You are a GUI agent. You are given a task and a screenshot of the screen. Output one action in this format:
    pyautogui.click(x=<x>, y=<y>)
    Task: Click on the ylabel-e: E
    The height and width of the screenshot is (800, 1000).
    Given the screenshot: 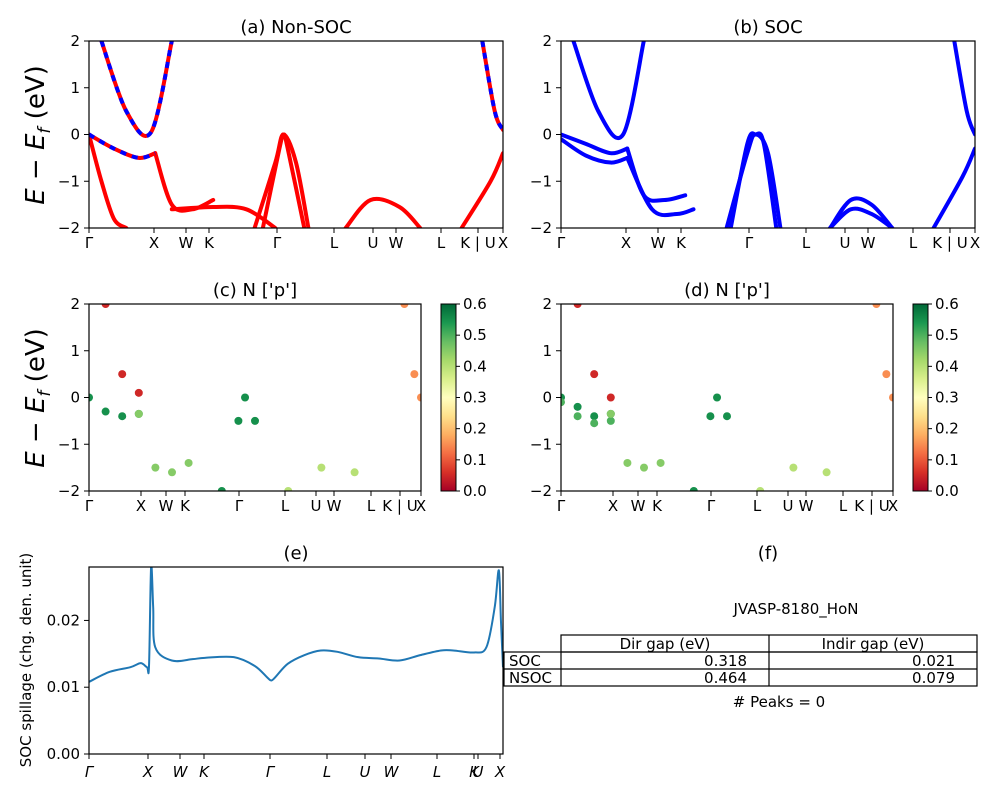 What is the action you would take?
    pyautogui.click(x=36, y=196)
    